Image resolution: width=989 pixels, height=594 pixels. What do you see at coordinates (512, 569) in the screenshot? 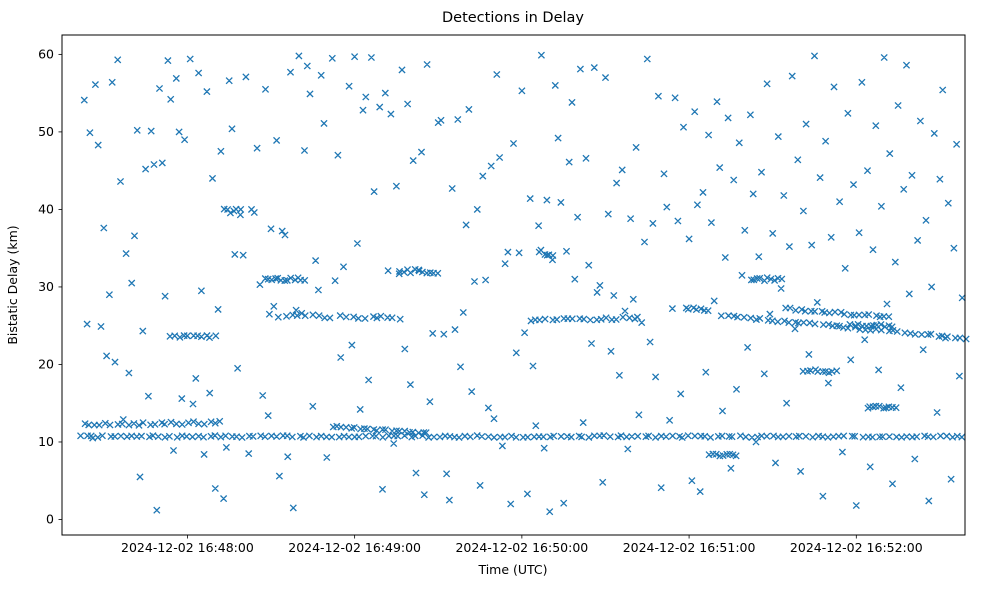
I see `x-axis-label: Time (UTC)` at bounding box center [512, 569].